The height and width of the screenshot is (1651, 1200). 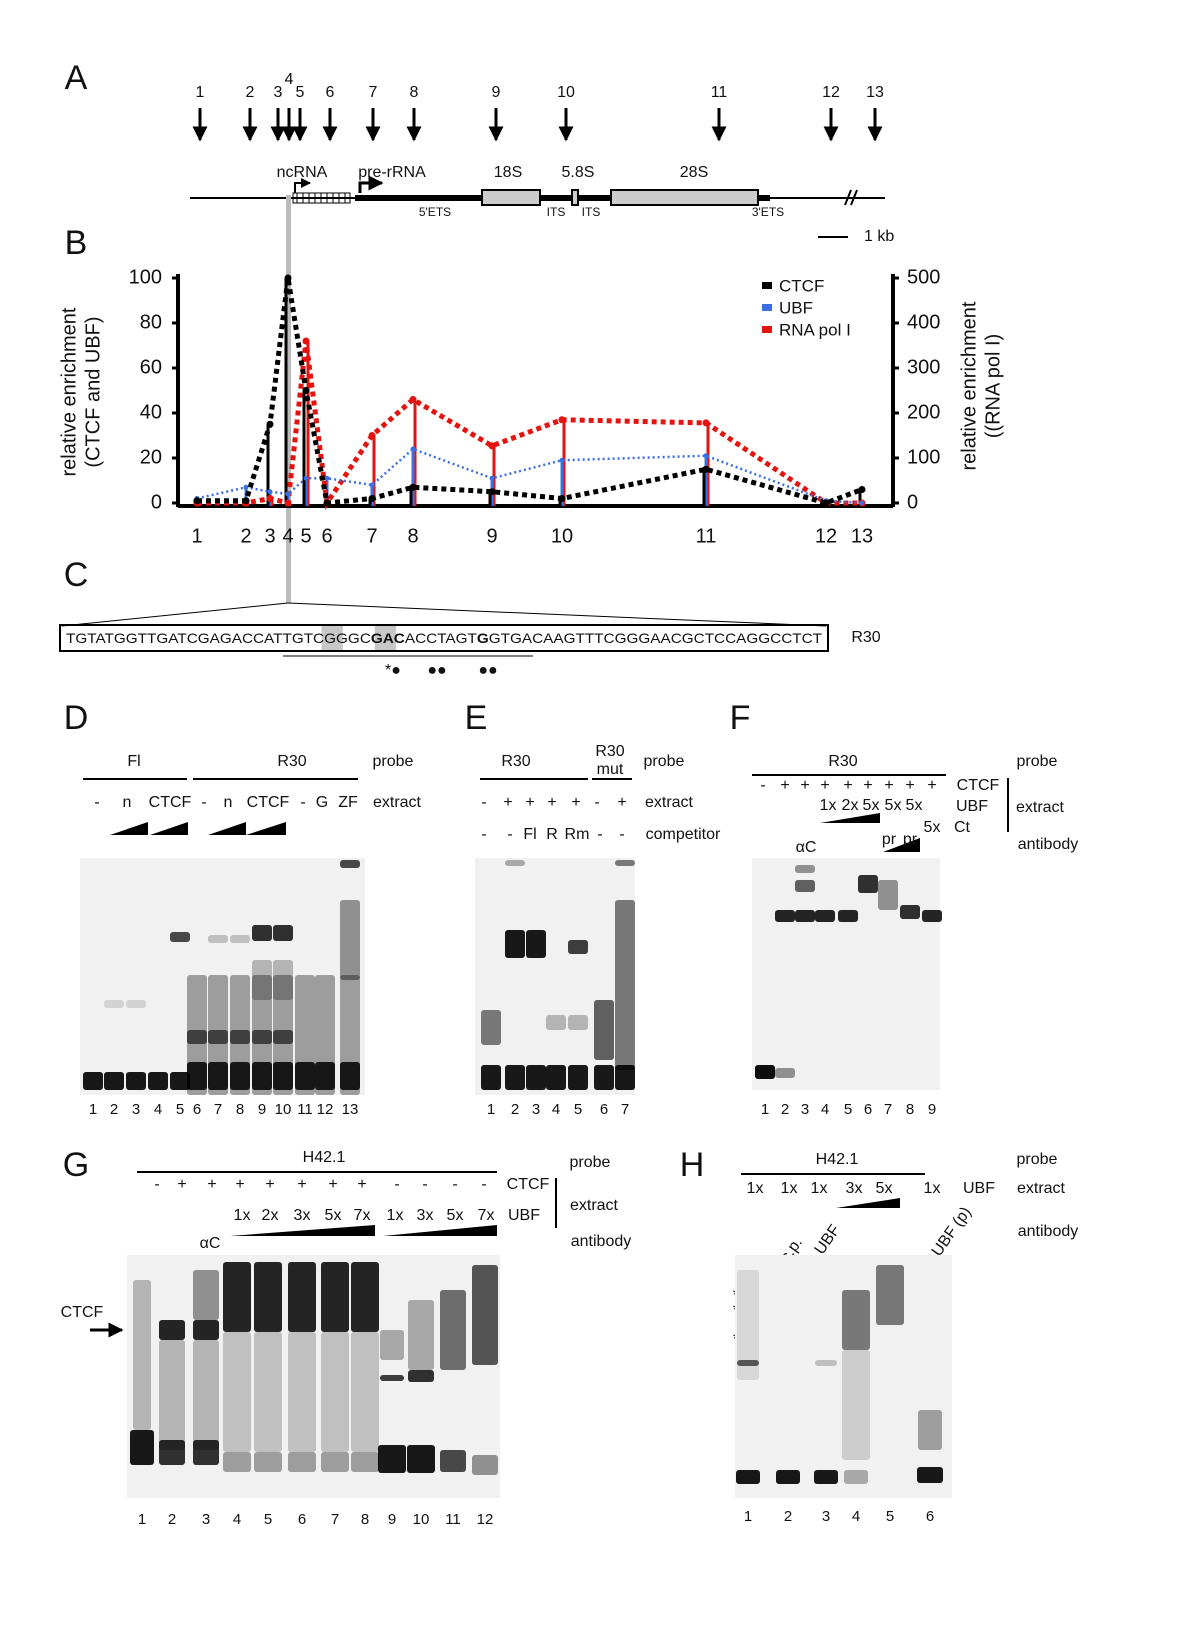 I want to click on label: 2, so click(x=114, y=1109).